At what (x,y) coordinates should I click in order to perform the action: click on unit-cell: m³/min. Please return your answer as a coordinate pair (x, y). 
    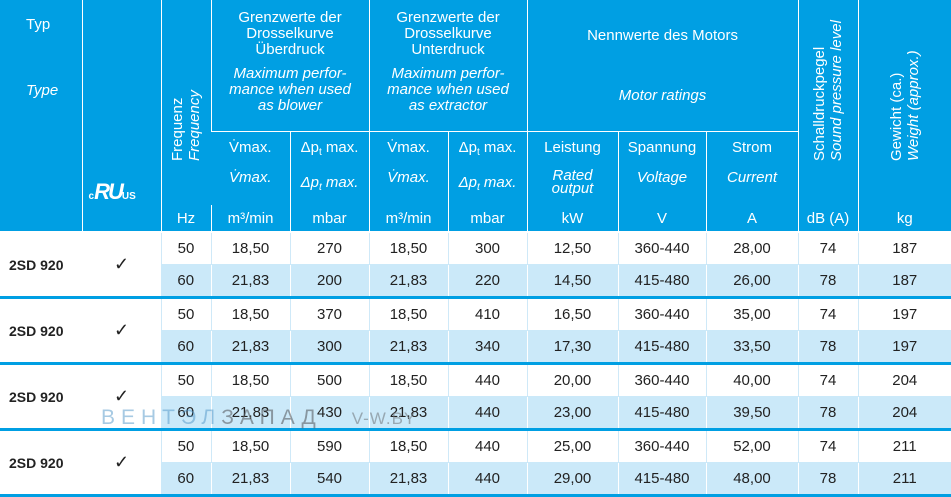
    Looking at the image, I should click on (250, 218).